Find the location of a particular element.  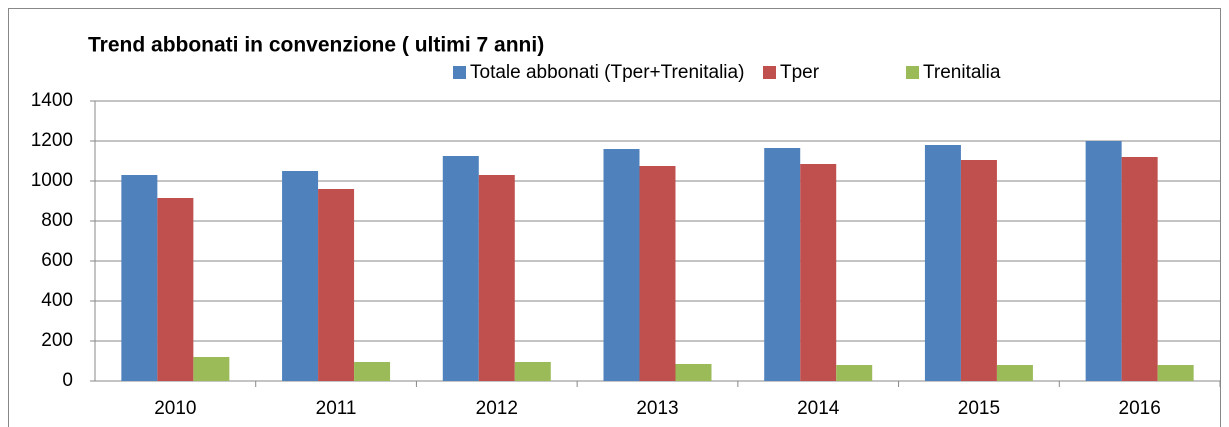

x-tick-label: 2015 is located at coordinates (979, 408).